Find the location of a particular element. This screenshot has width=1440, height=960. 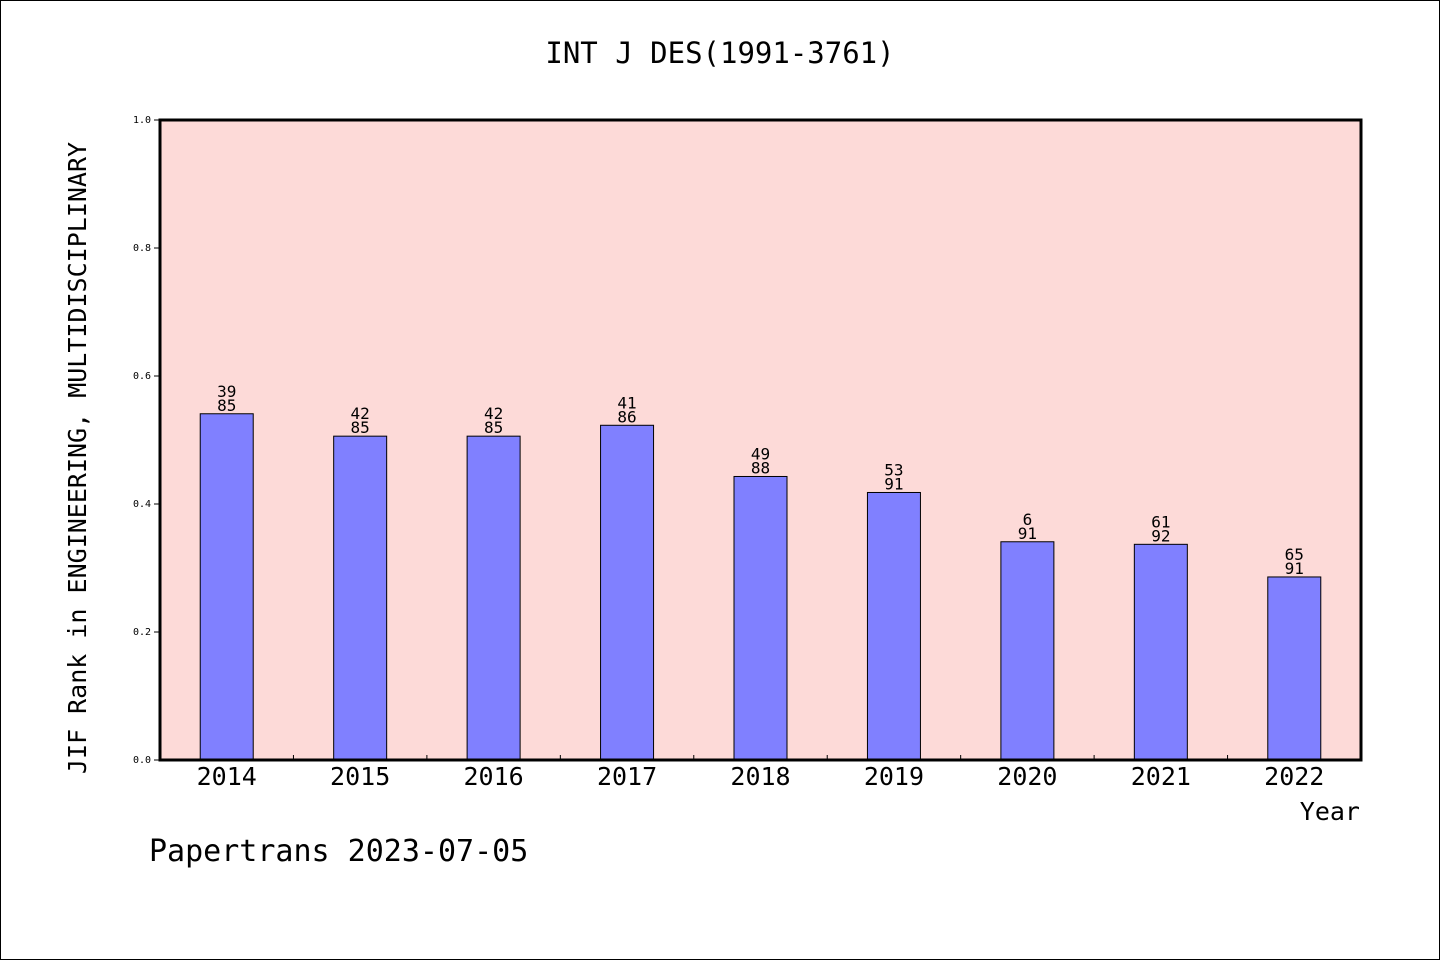

y-tick-label: 0.6 is located at coordinates (142, 376).